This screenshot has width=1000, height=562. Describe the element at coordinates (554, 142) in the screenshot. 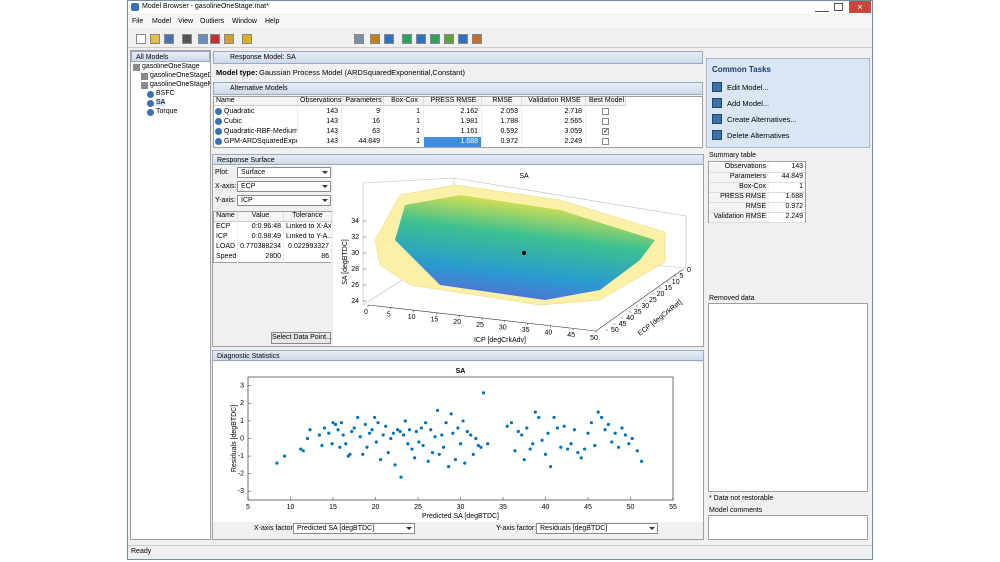

I see `table-cell: 2.249` at that location.